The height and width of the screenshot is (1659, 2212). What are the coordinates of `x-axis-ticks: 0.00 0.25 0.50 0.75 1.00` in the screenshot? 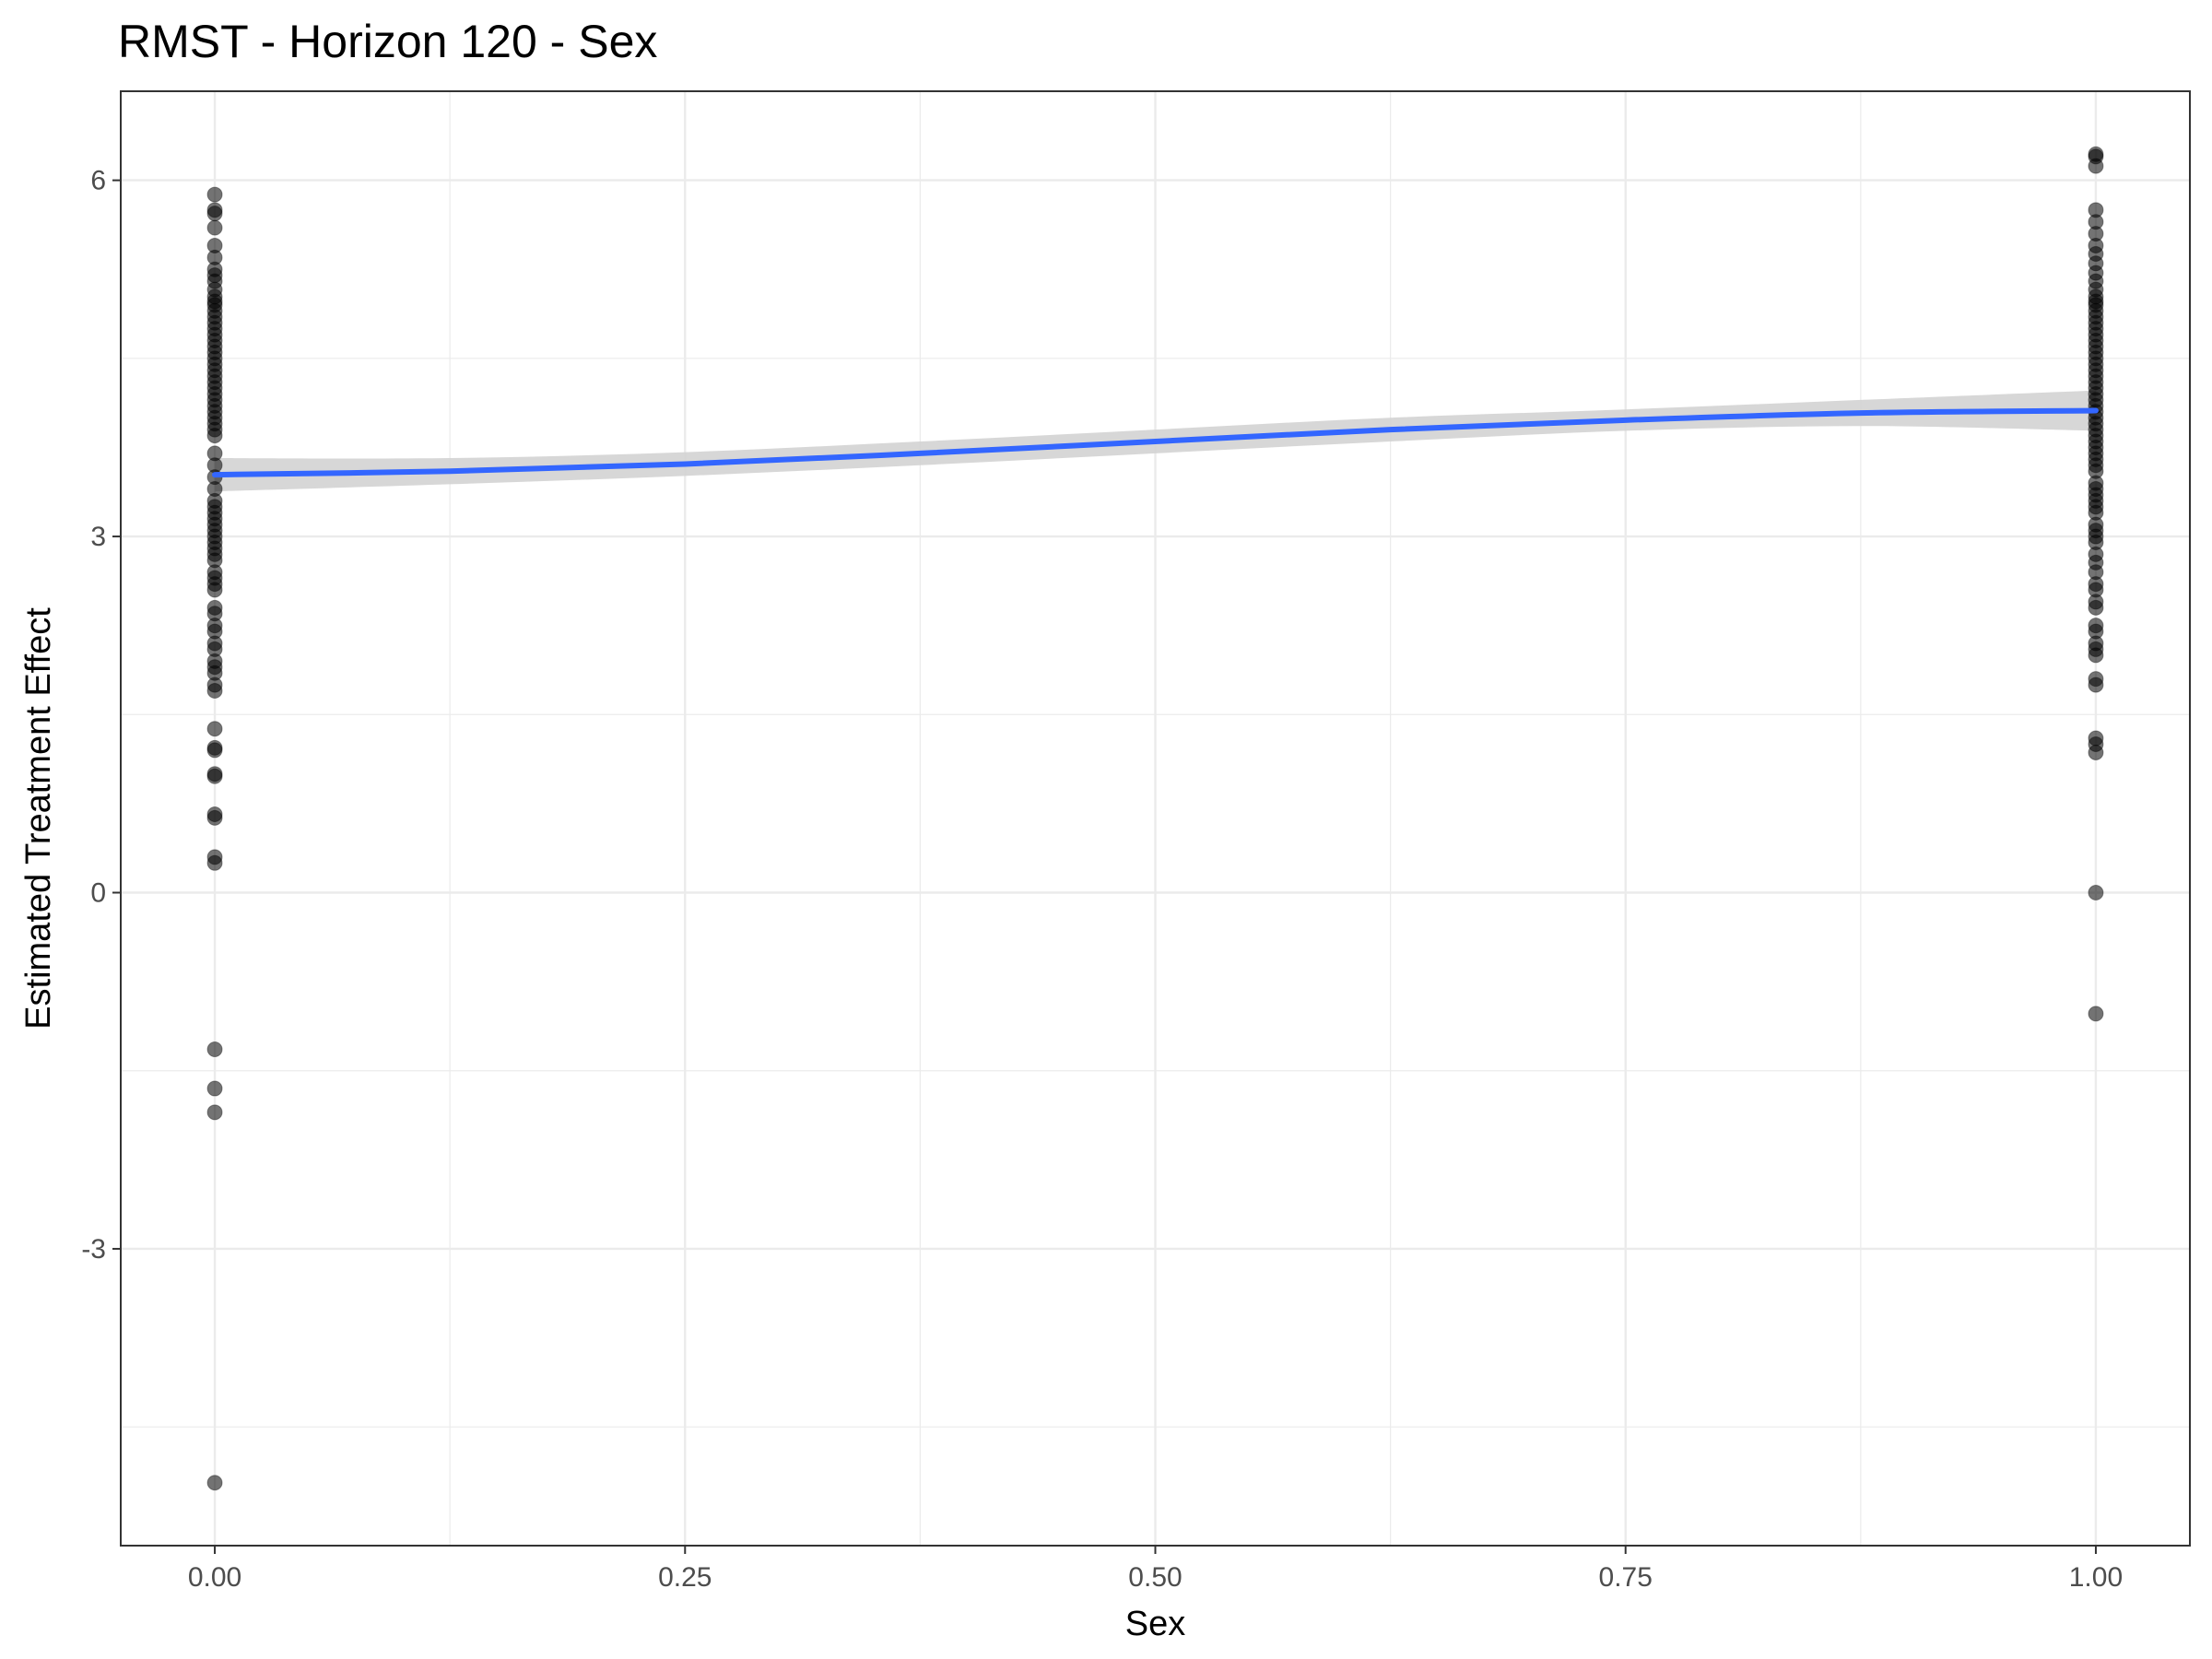 It's located at (1155, 1569).